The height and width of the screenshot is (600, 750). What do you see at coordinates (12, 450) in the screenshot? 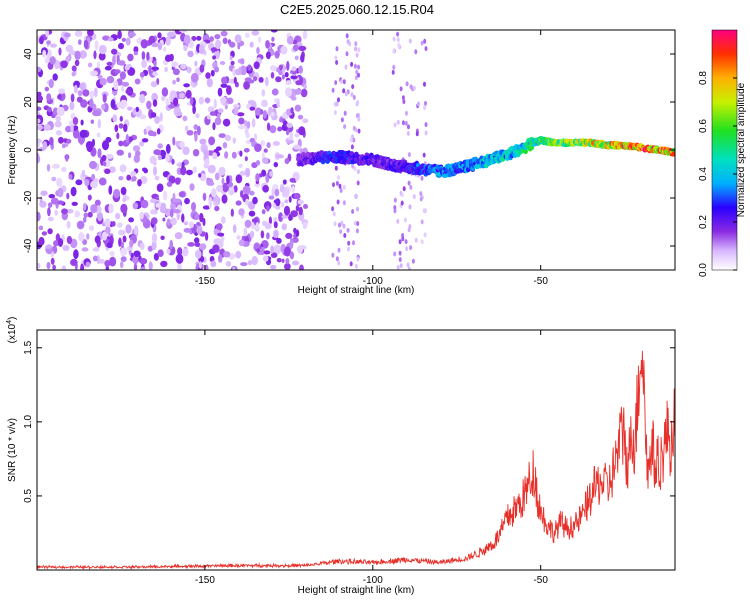
I see `snr-y-axis-label: SNR (10 * v/v)` at bounding box center [12, 450].